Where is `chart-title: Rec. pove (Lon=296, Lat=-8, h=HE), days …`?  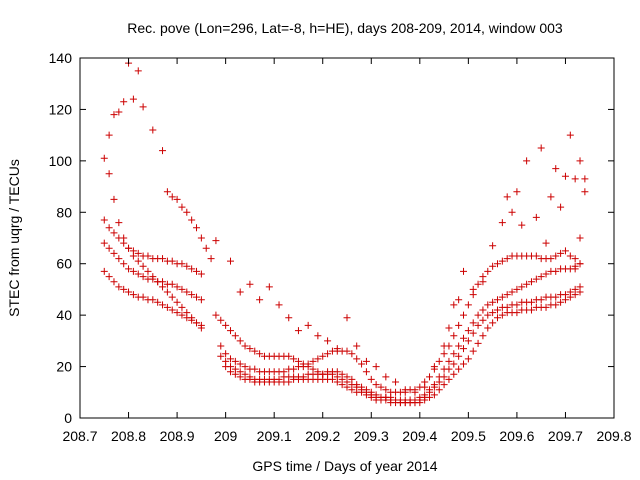
chart-title: Rec. pove (Lon=296, Lat=-8, h=HE), days … is located at coordinates (345, 28).